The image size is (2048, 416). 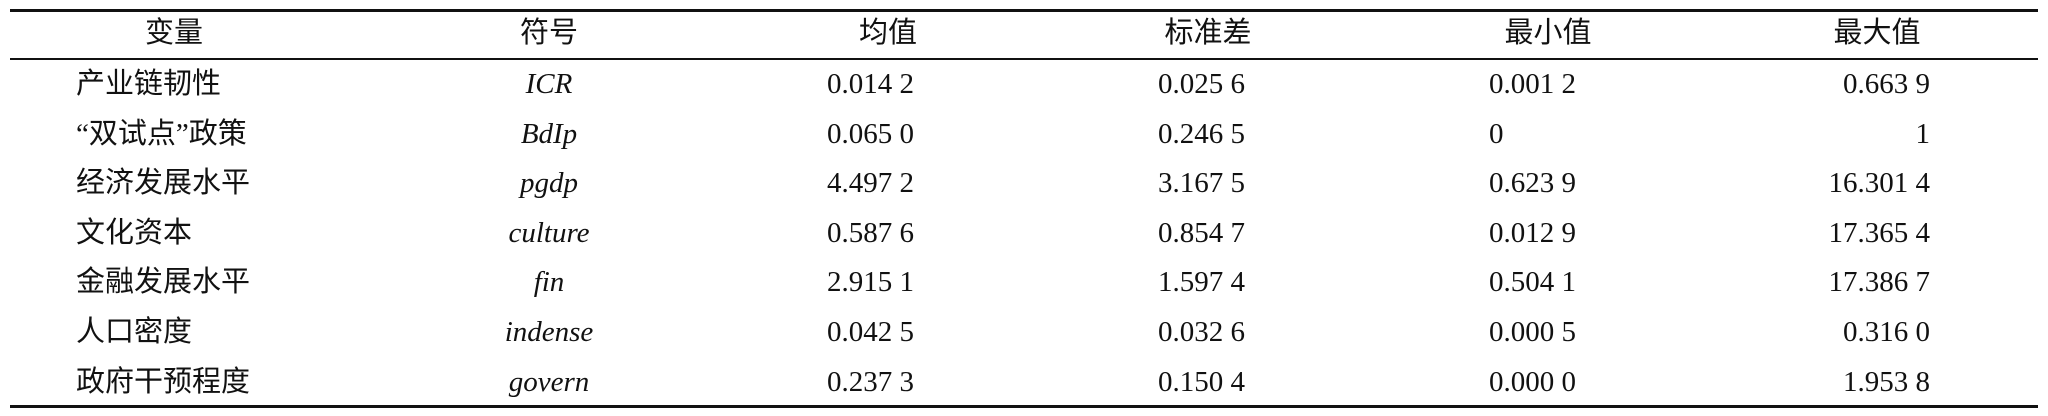 What do you see at coordinates (549, 282) in the screenshot?
I see `symbol: fin` at bounding box center [549, 282].